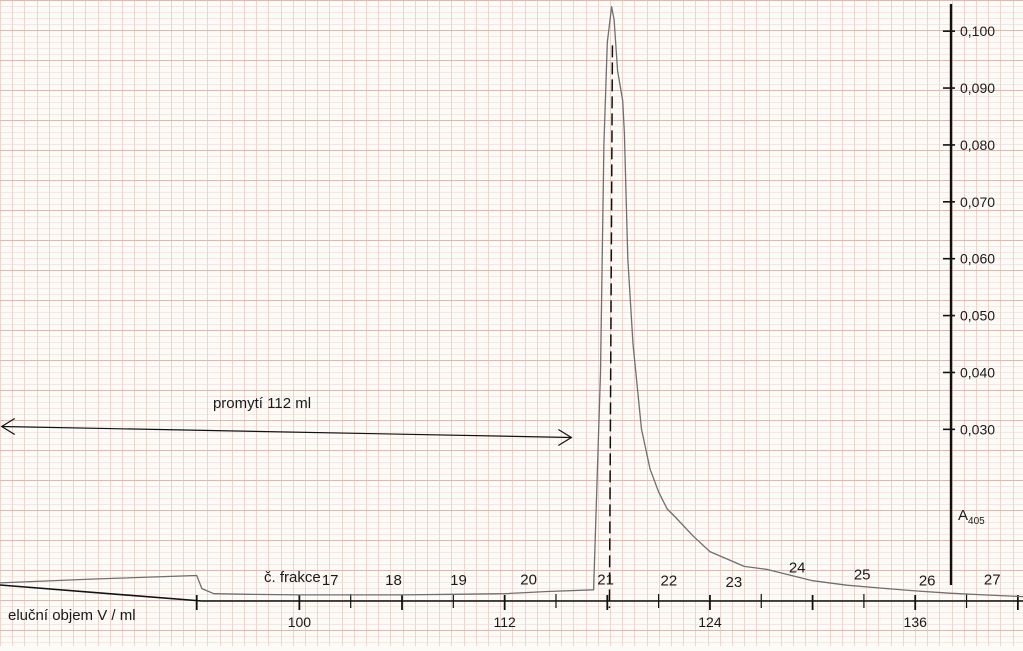 The width and height of the screenshot is (1023, 651). Describe the element at coordinates (292, 577) in the screenshot. I see `fractions-label: č. frakce` at that location.